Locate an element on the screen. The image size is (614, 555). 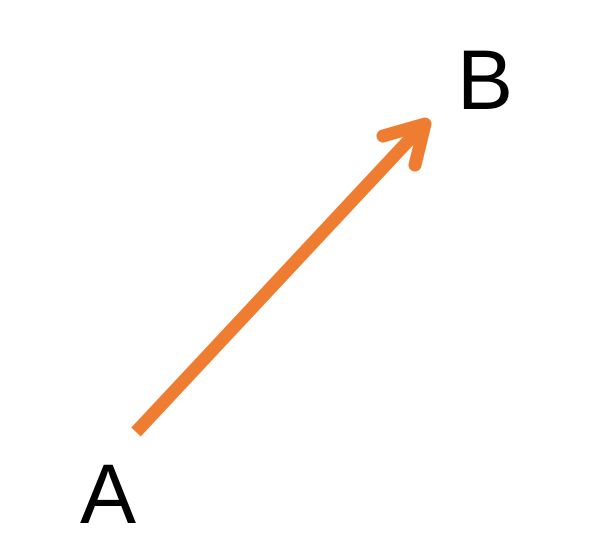
point-b-label: B is located at coordinates (485, 80).